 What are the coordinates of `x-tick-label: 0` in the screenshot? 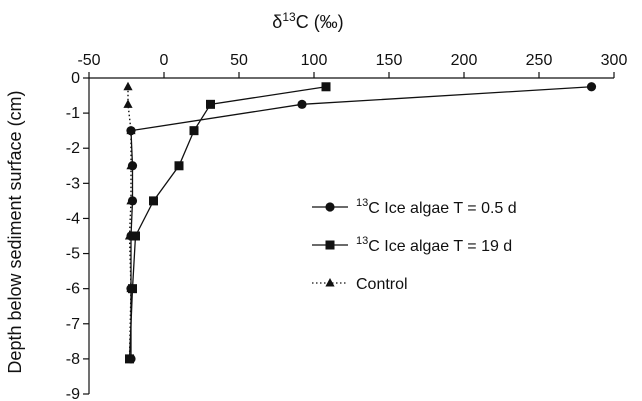 It's located at (164, 60).